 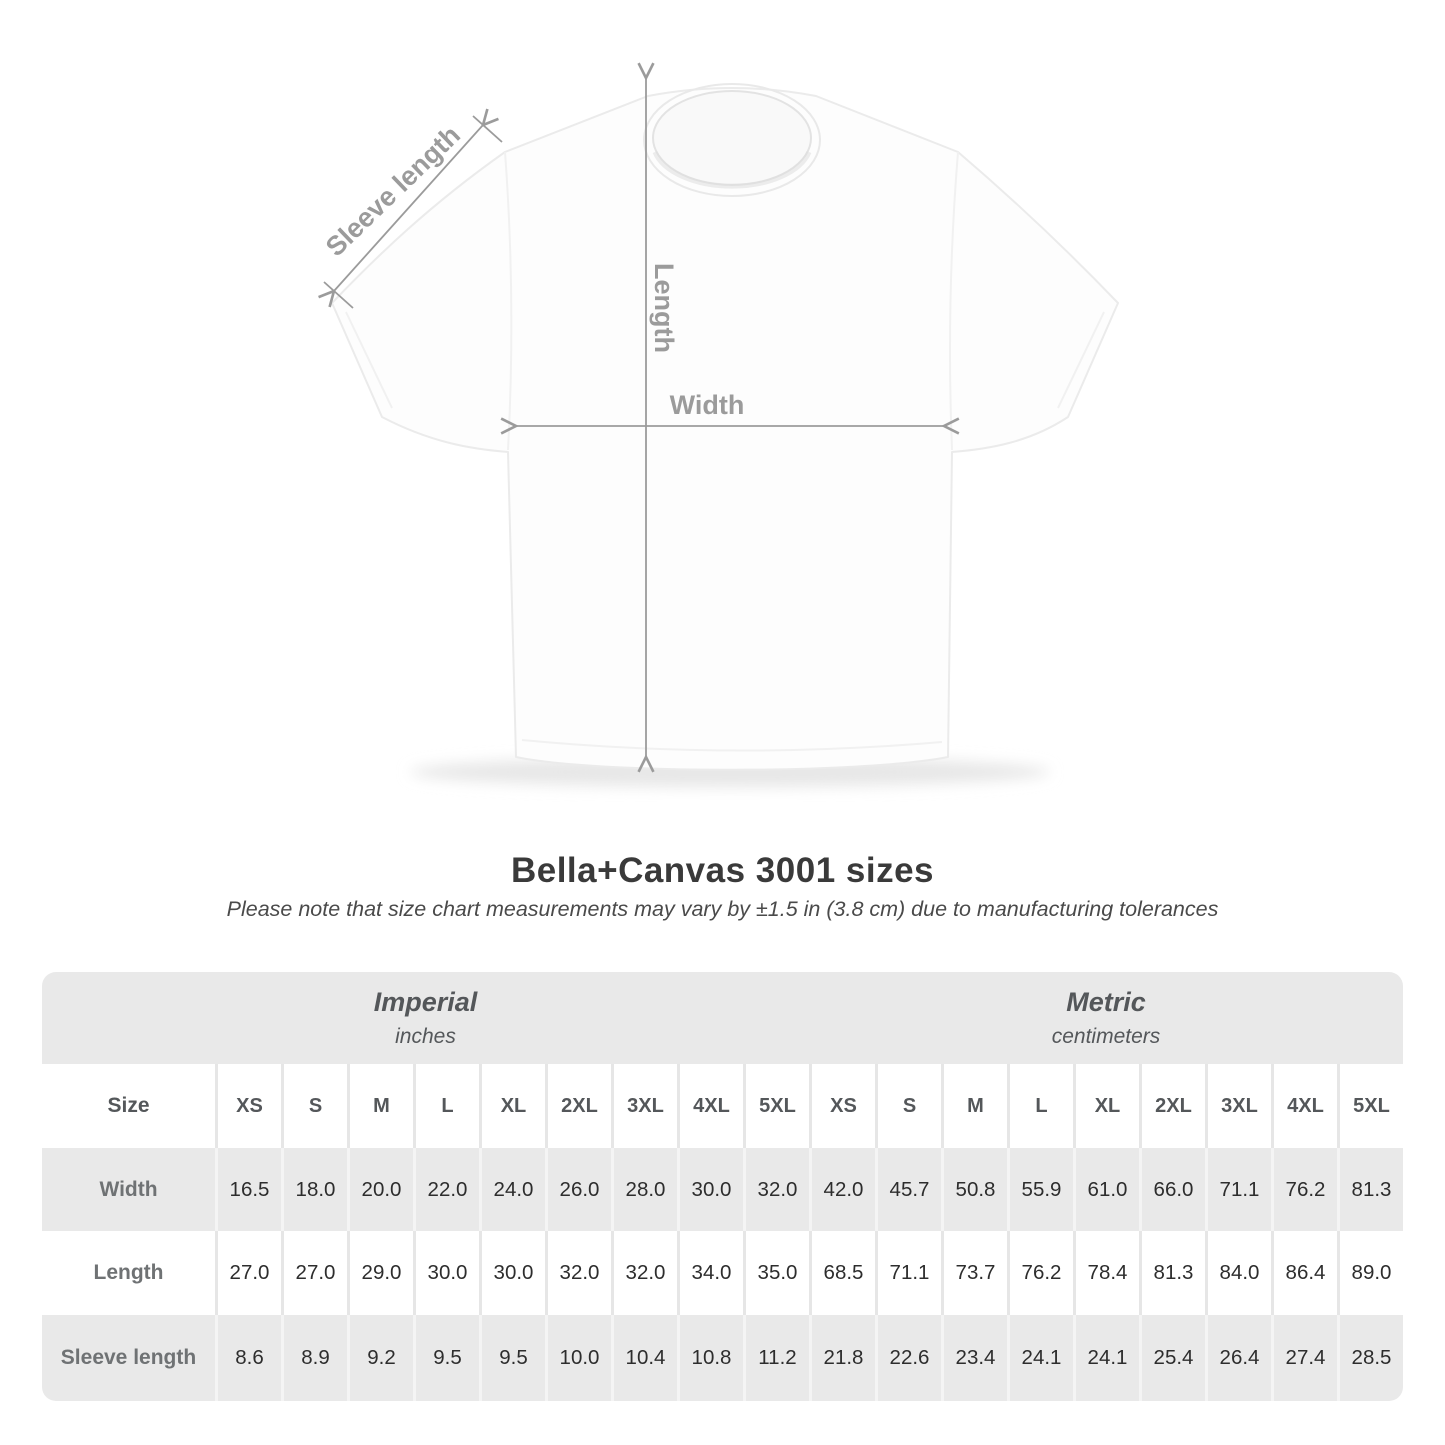 I want to click on page-title: Bella+Canvas 3001 sizes, so click(x=722, y=870).